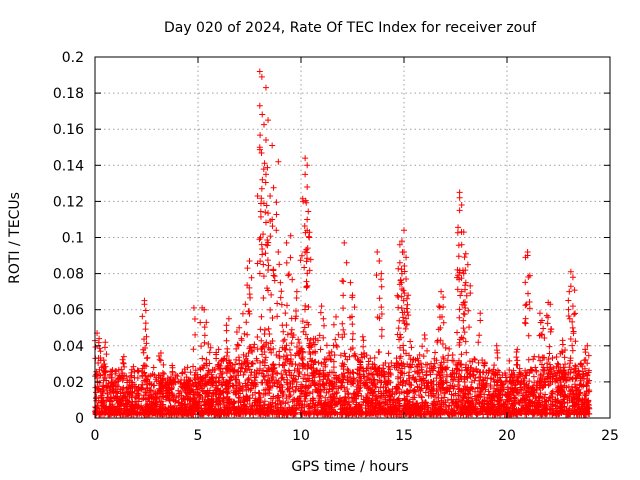 The image size is (640, 480). I want to click on y-tick-label: 0, so click(79, 419).